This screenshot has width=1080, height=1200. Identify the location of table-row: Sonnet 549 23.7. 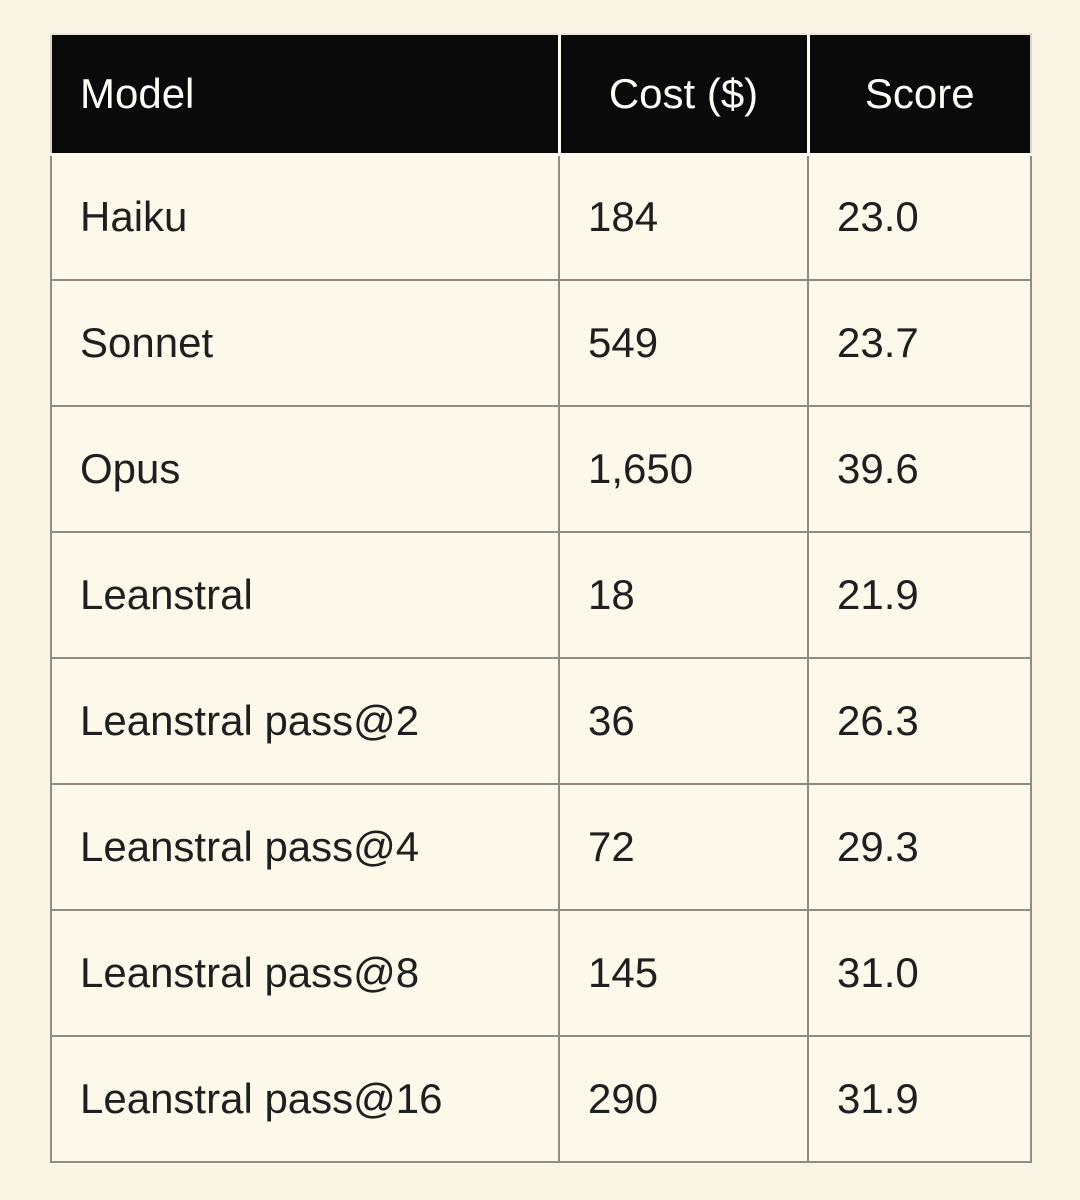
(541, 343).